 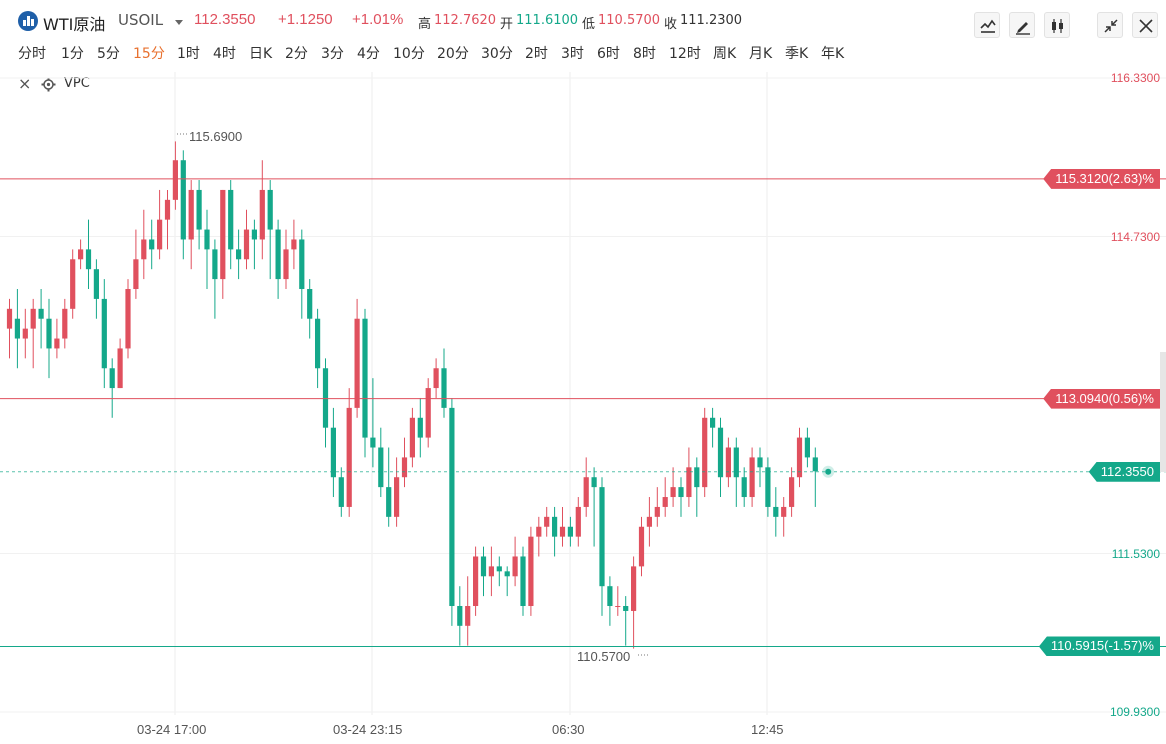 I want to click on chart-type-button, so click(x=1057, y=25).